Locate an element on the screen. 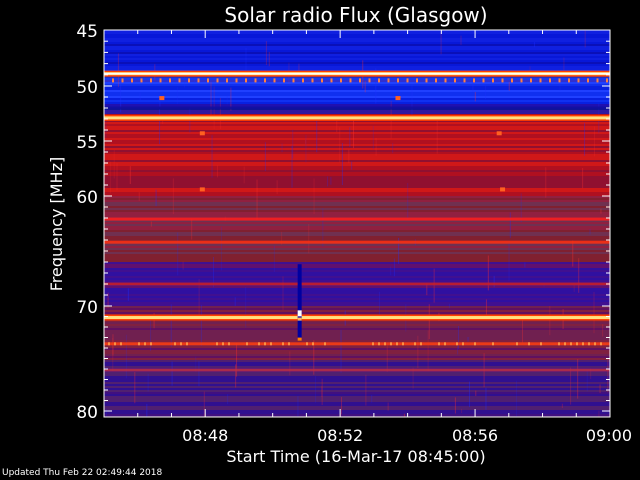  y-tick-label: 45 is located at coordinates (87, 32).